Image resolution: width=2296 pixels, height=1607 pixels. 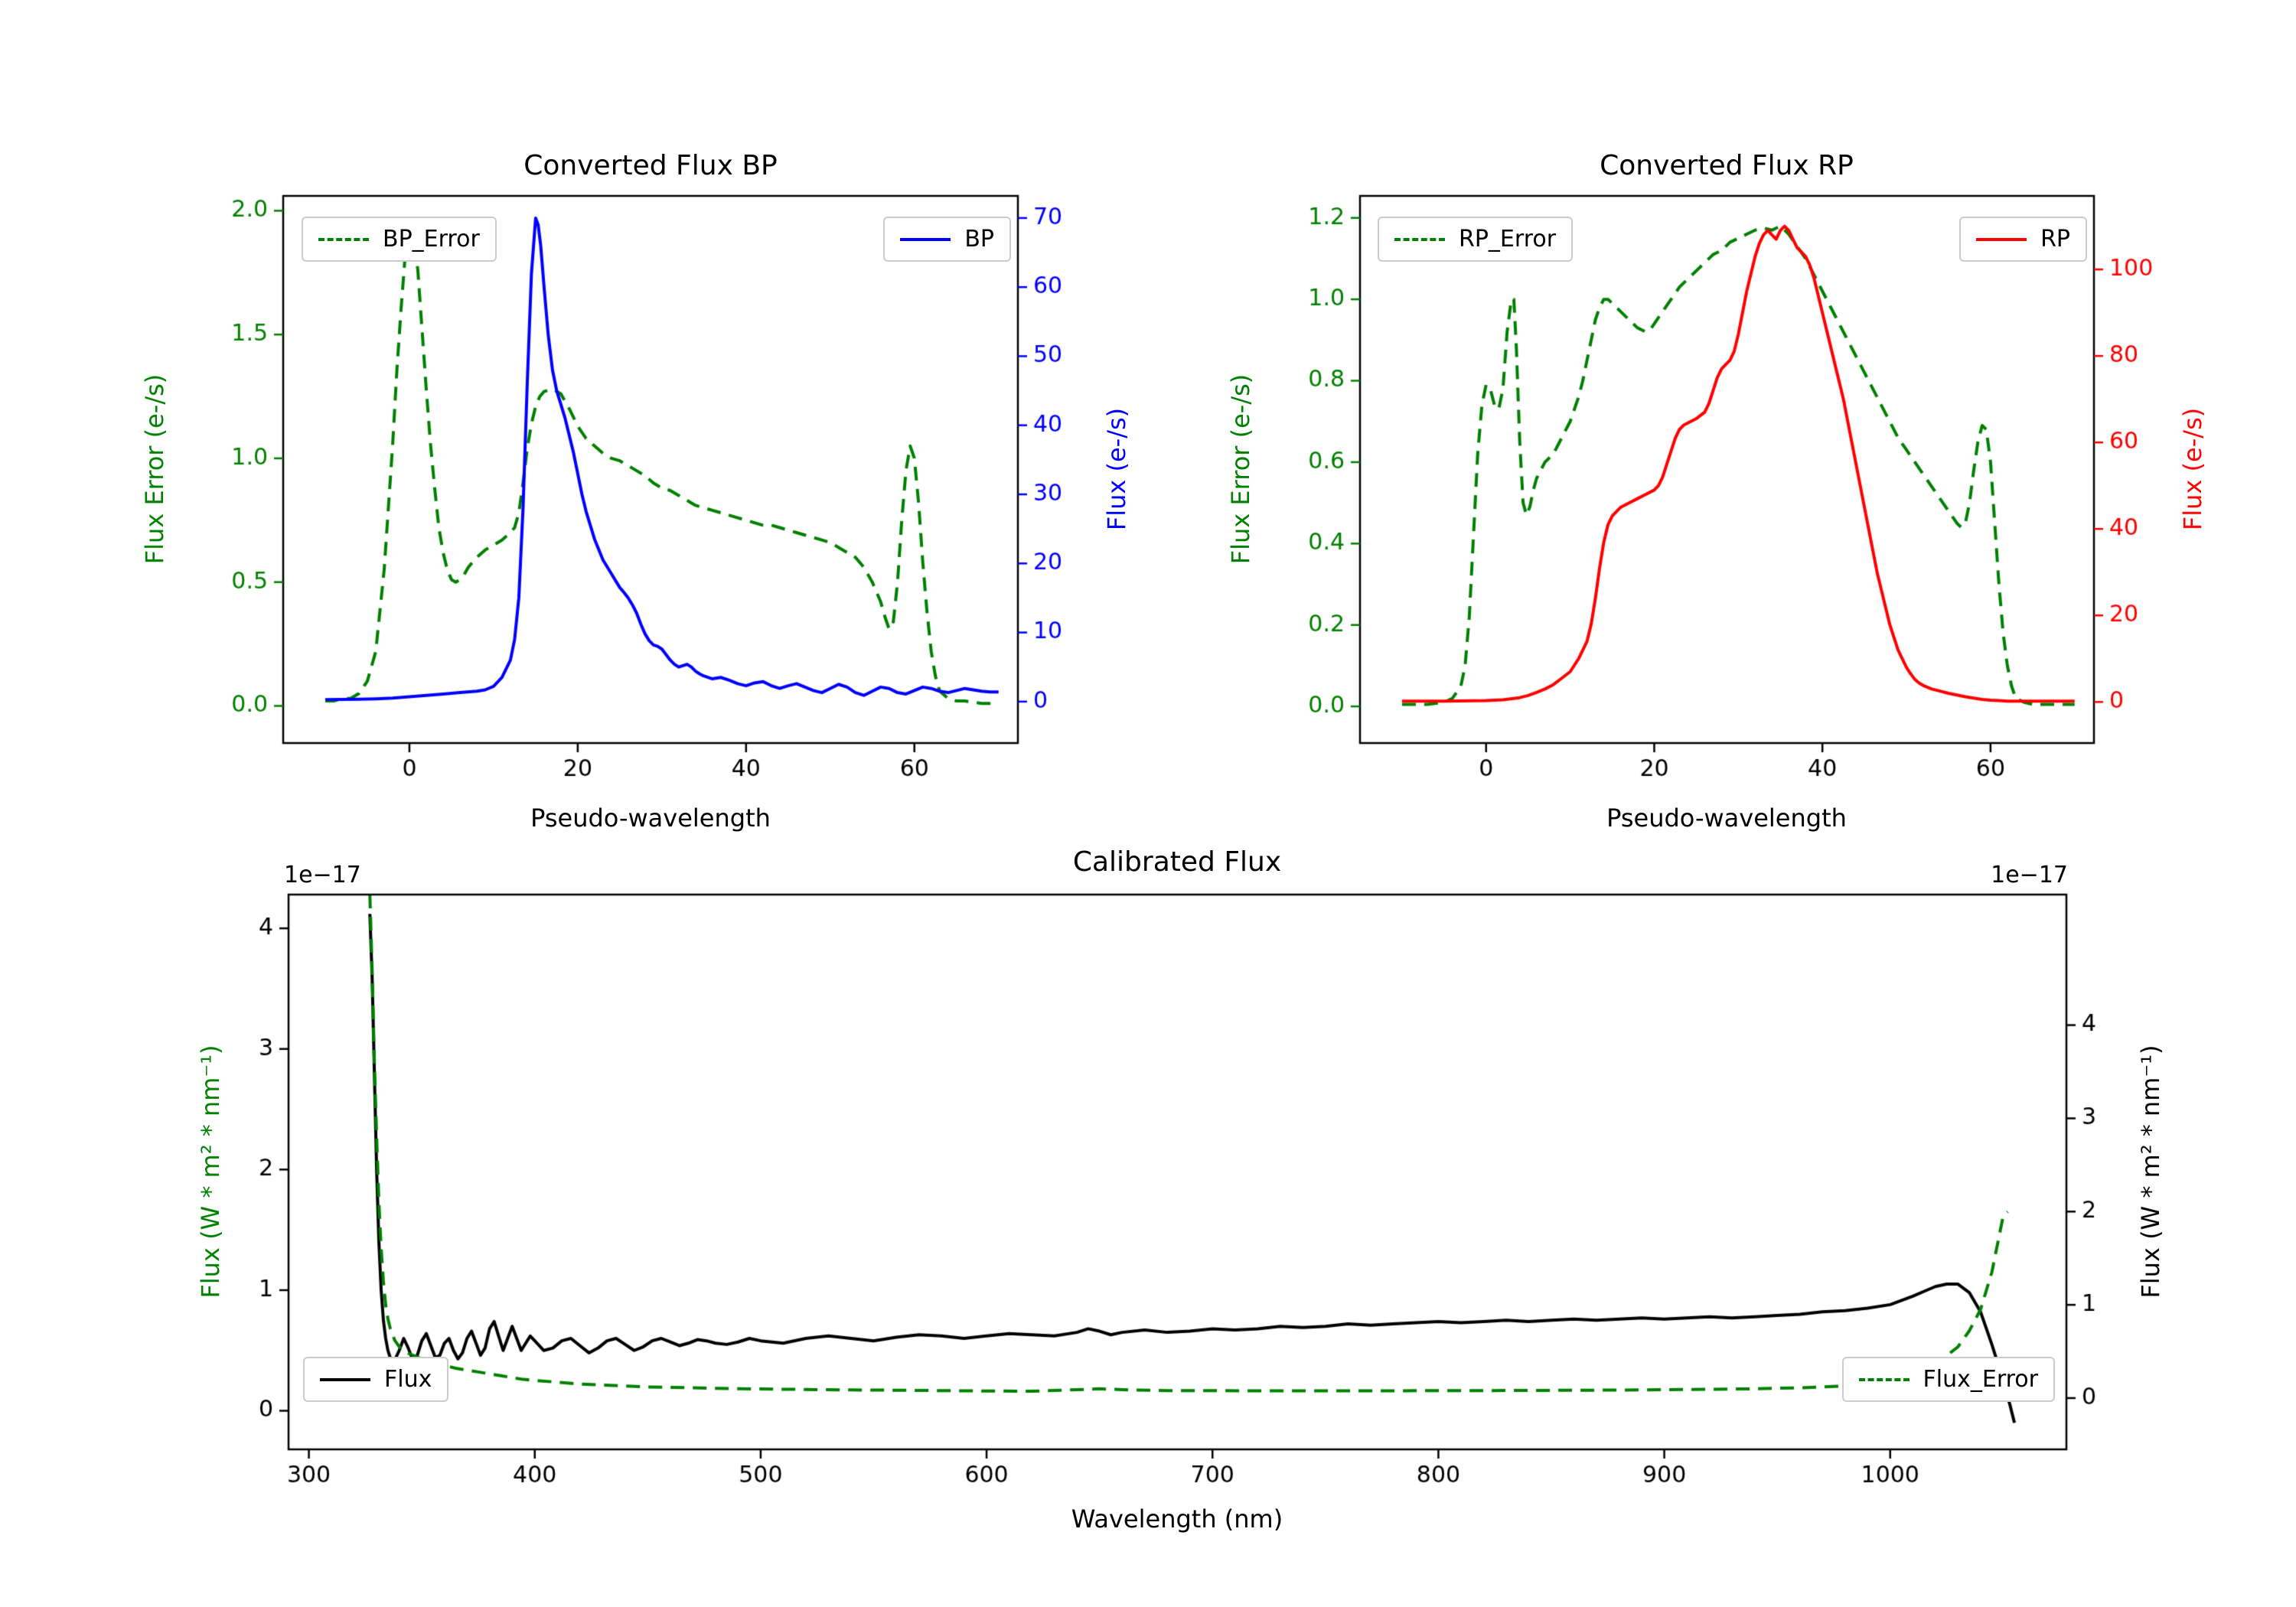 What do you see at coordinates (650, 818) in the screenshot?
I see `bp-xlabel: Pseudo-wavelength` at bounding box center [650, 818].